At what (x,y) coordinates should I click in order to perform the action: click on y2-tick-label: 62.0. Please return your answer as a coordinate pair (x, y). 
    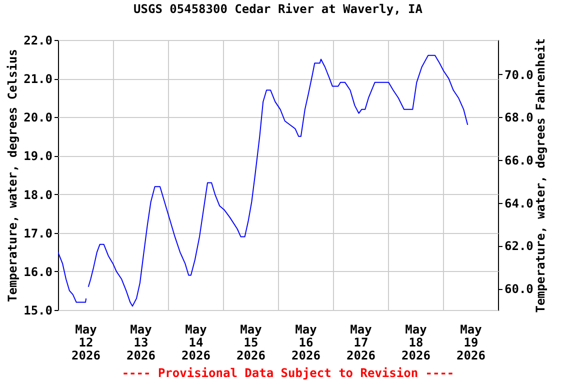
    Looking at the image, I should click on (519, 246).